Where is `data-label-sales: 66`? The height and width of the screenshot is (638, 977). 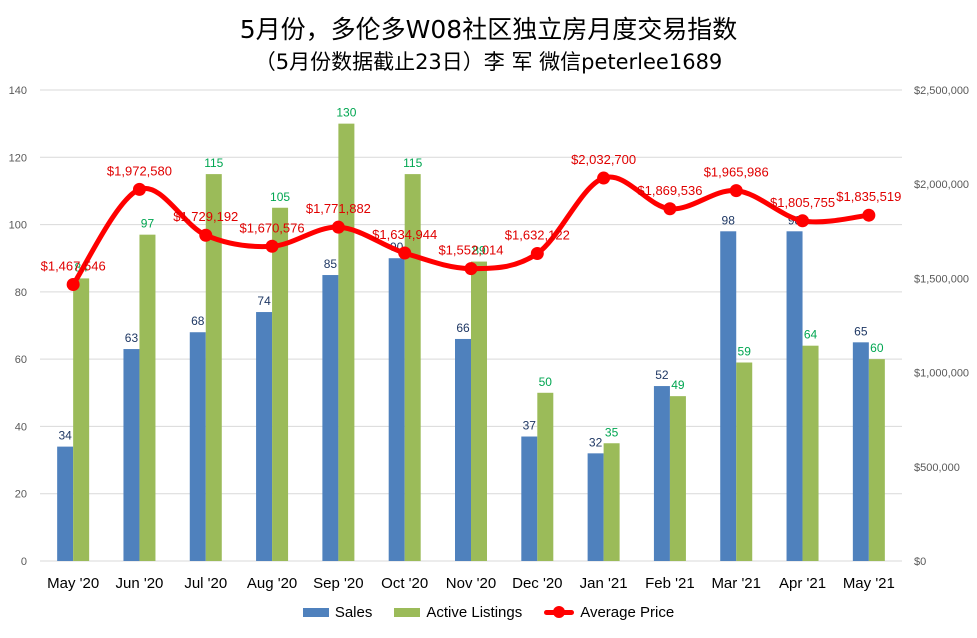 data-label-sales: 66 is located at coordinates (463, 328).